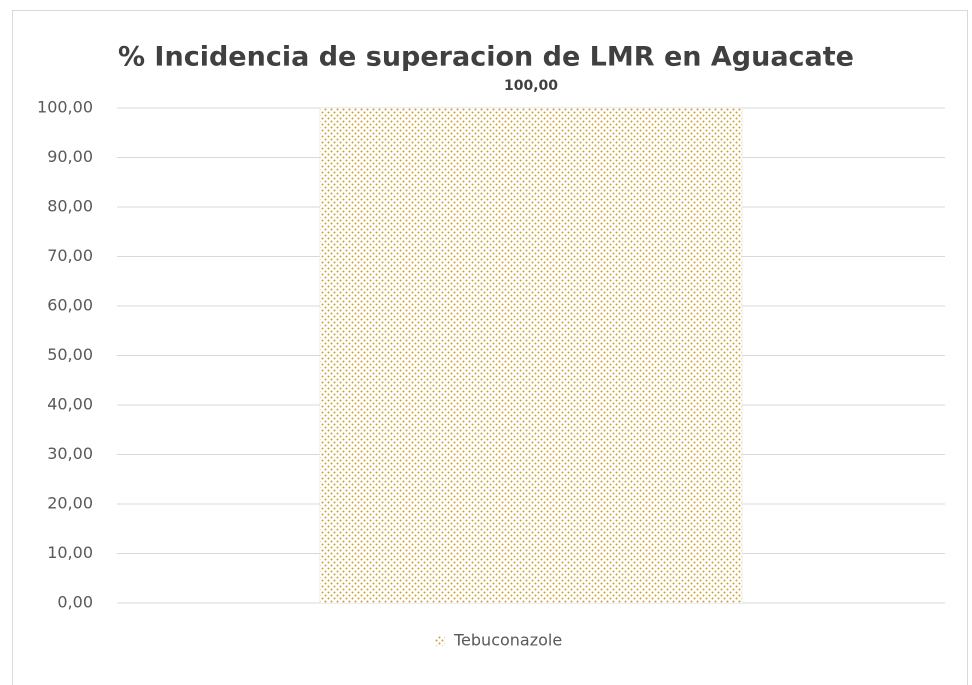 This screenshot has height=685, width=972. What do you see at coordinates (70, 453) in the screenshot?
I see `y-tick-label: 30,00` at bounding box center [70, 453].